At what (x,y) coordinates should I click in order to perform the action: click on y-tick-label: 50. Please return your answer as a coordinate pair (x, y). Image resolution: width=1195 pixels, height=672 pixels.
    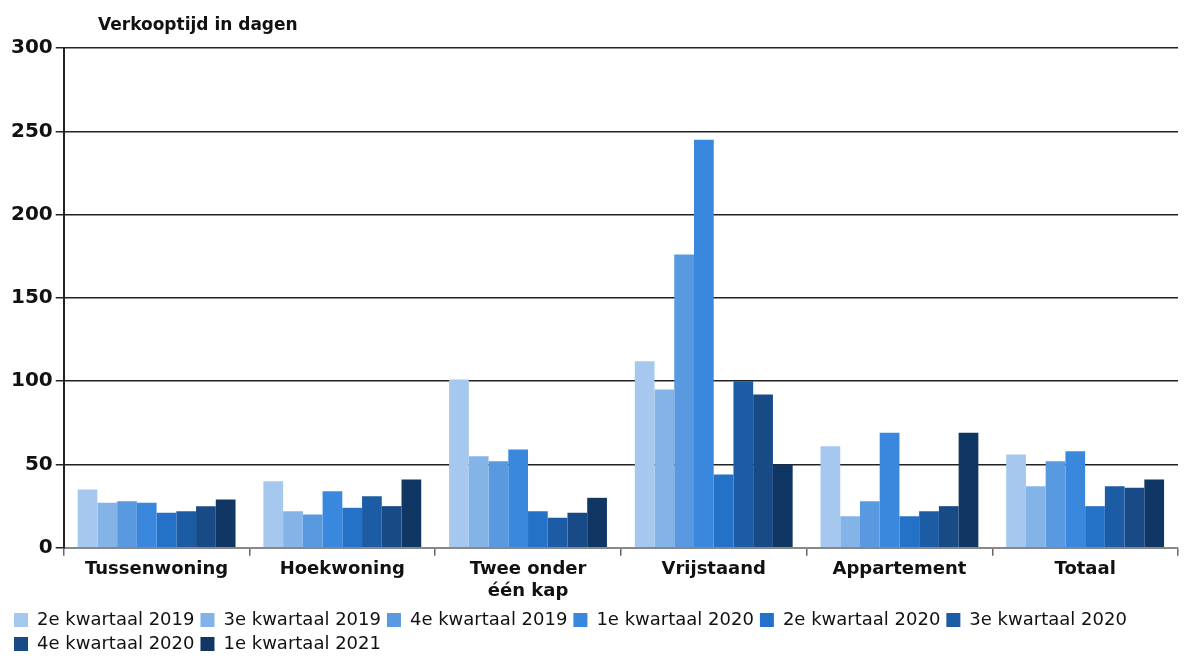
    Looking at the image, I should click on (38, 462).